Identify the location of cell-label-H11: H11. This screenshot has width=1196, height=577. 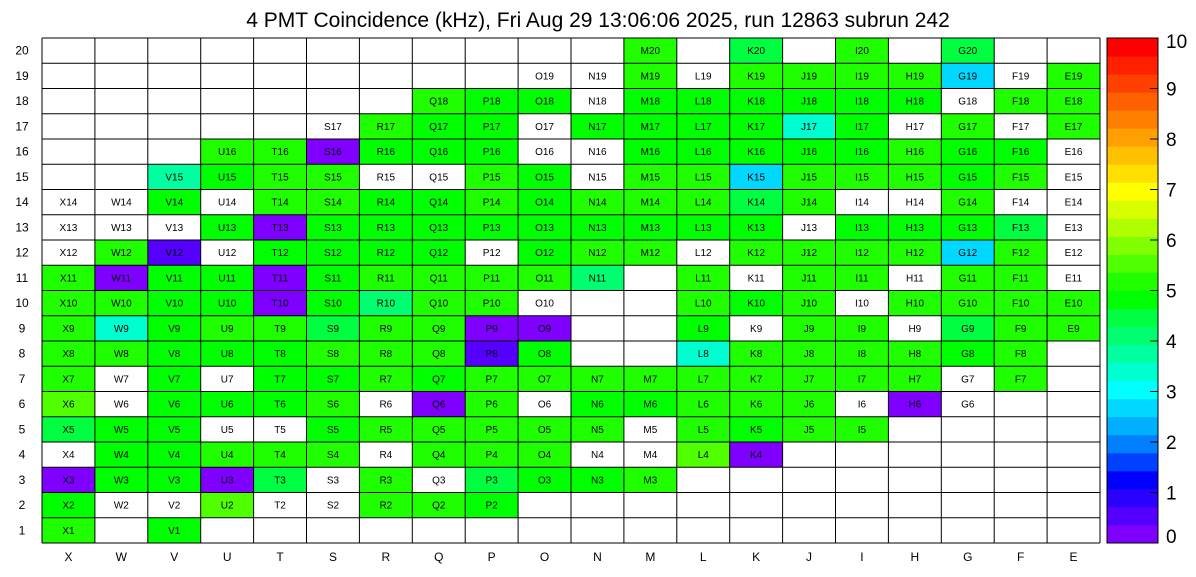
(915, 278).